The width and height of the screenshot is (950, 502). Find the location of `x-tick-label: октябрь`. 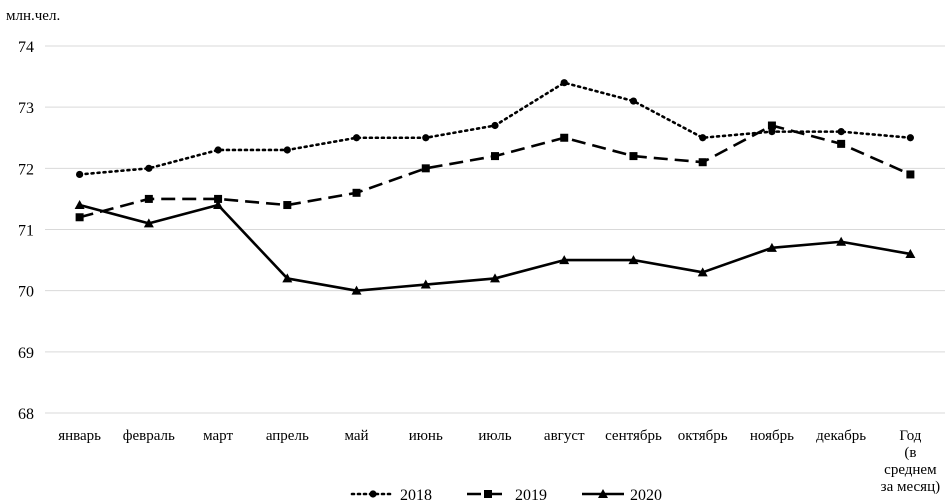

x-tick-label: октябрь is located at coordinates (703, 436).